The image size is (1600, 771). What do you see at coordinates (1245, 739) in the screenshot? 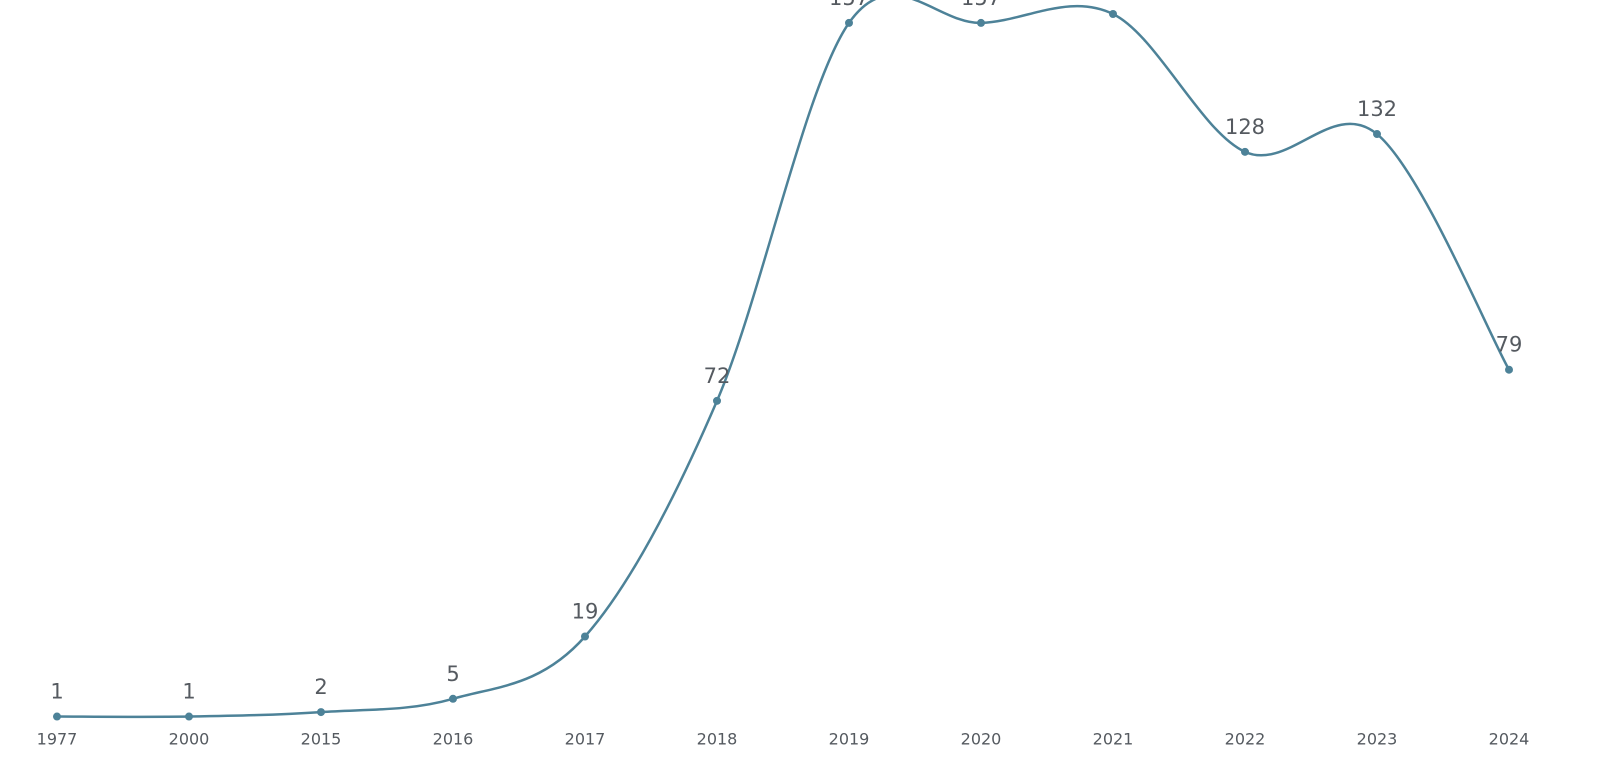
I see `x-tick-label: 2022` at bounding box center [1245, 739].